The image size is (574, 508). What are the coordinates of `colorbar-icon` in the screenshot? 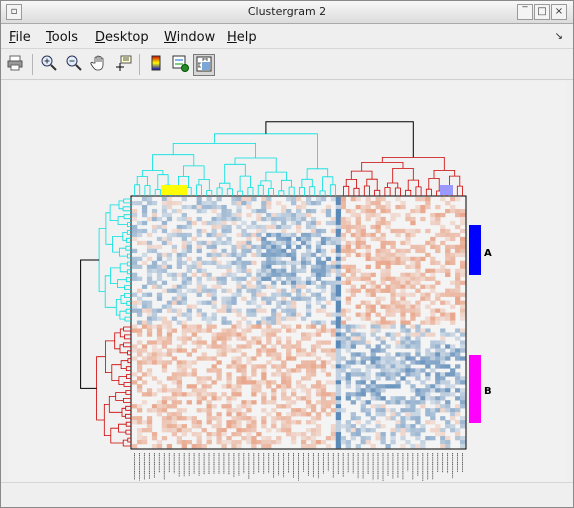 It's located at (156, 64).